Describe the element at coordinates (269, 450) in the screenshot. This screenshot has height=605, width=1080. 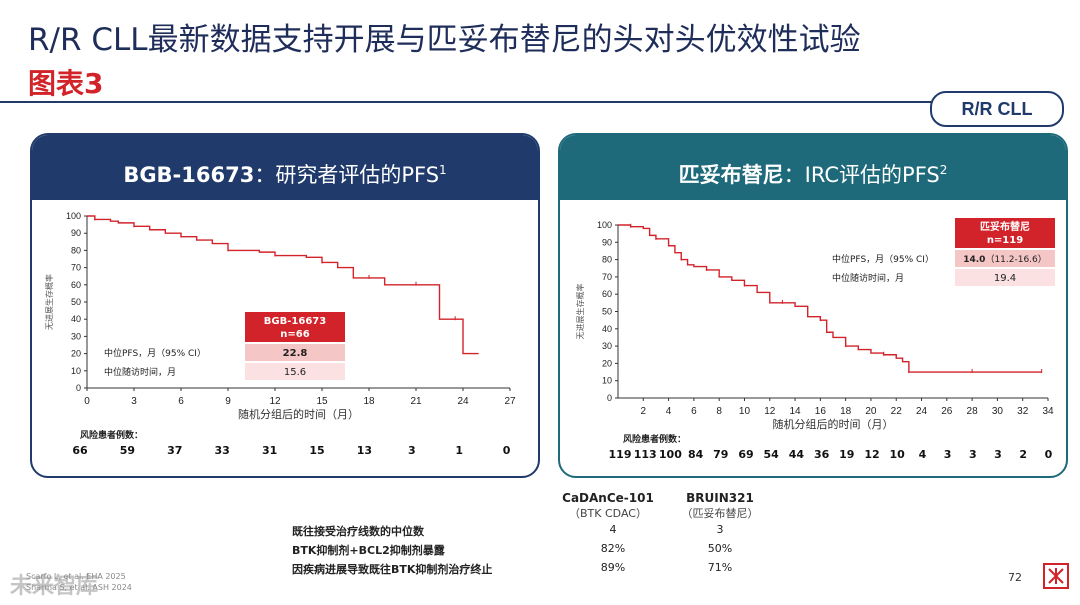
I see `risk-number: 31` at that location.